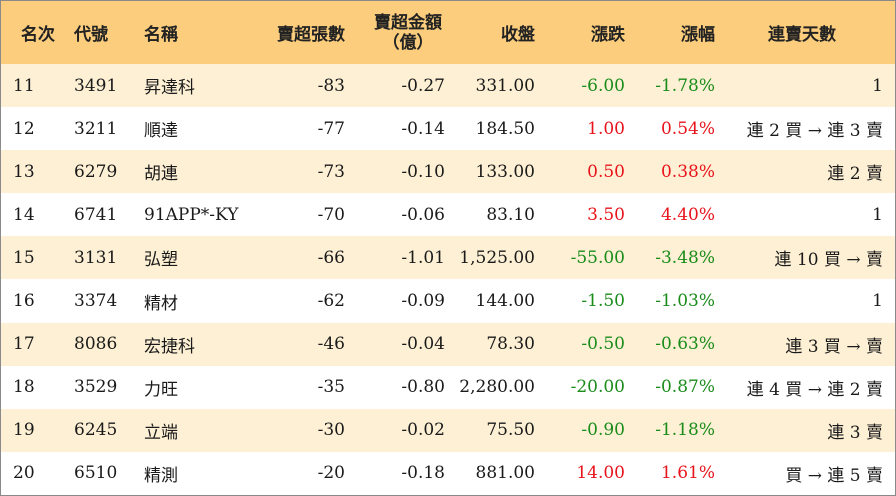 The height and width of the screenshot is (496, 896). What do you see at coordinates (608, 35) in the screenshot?
I see `header-change: 漲跌` at bounding box center [608, 35].